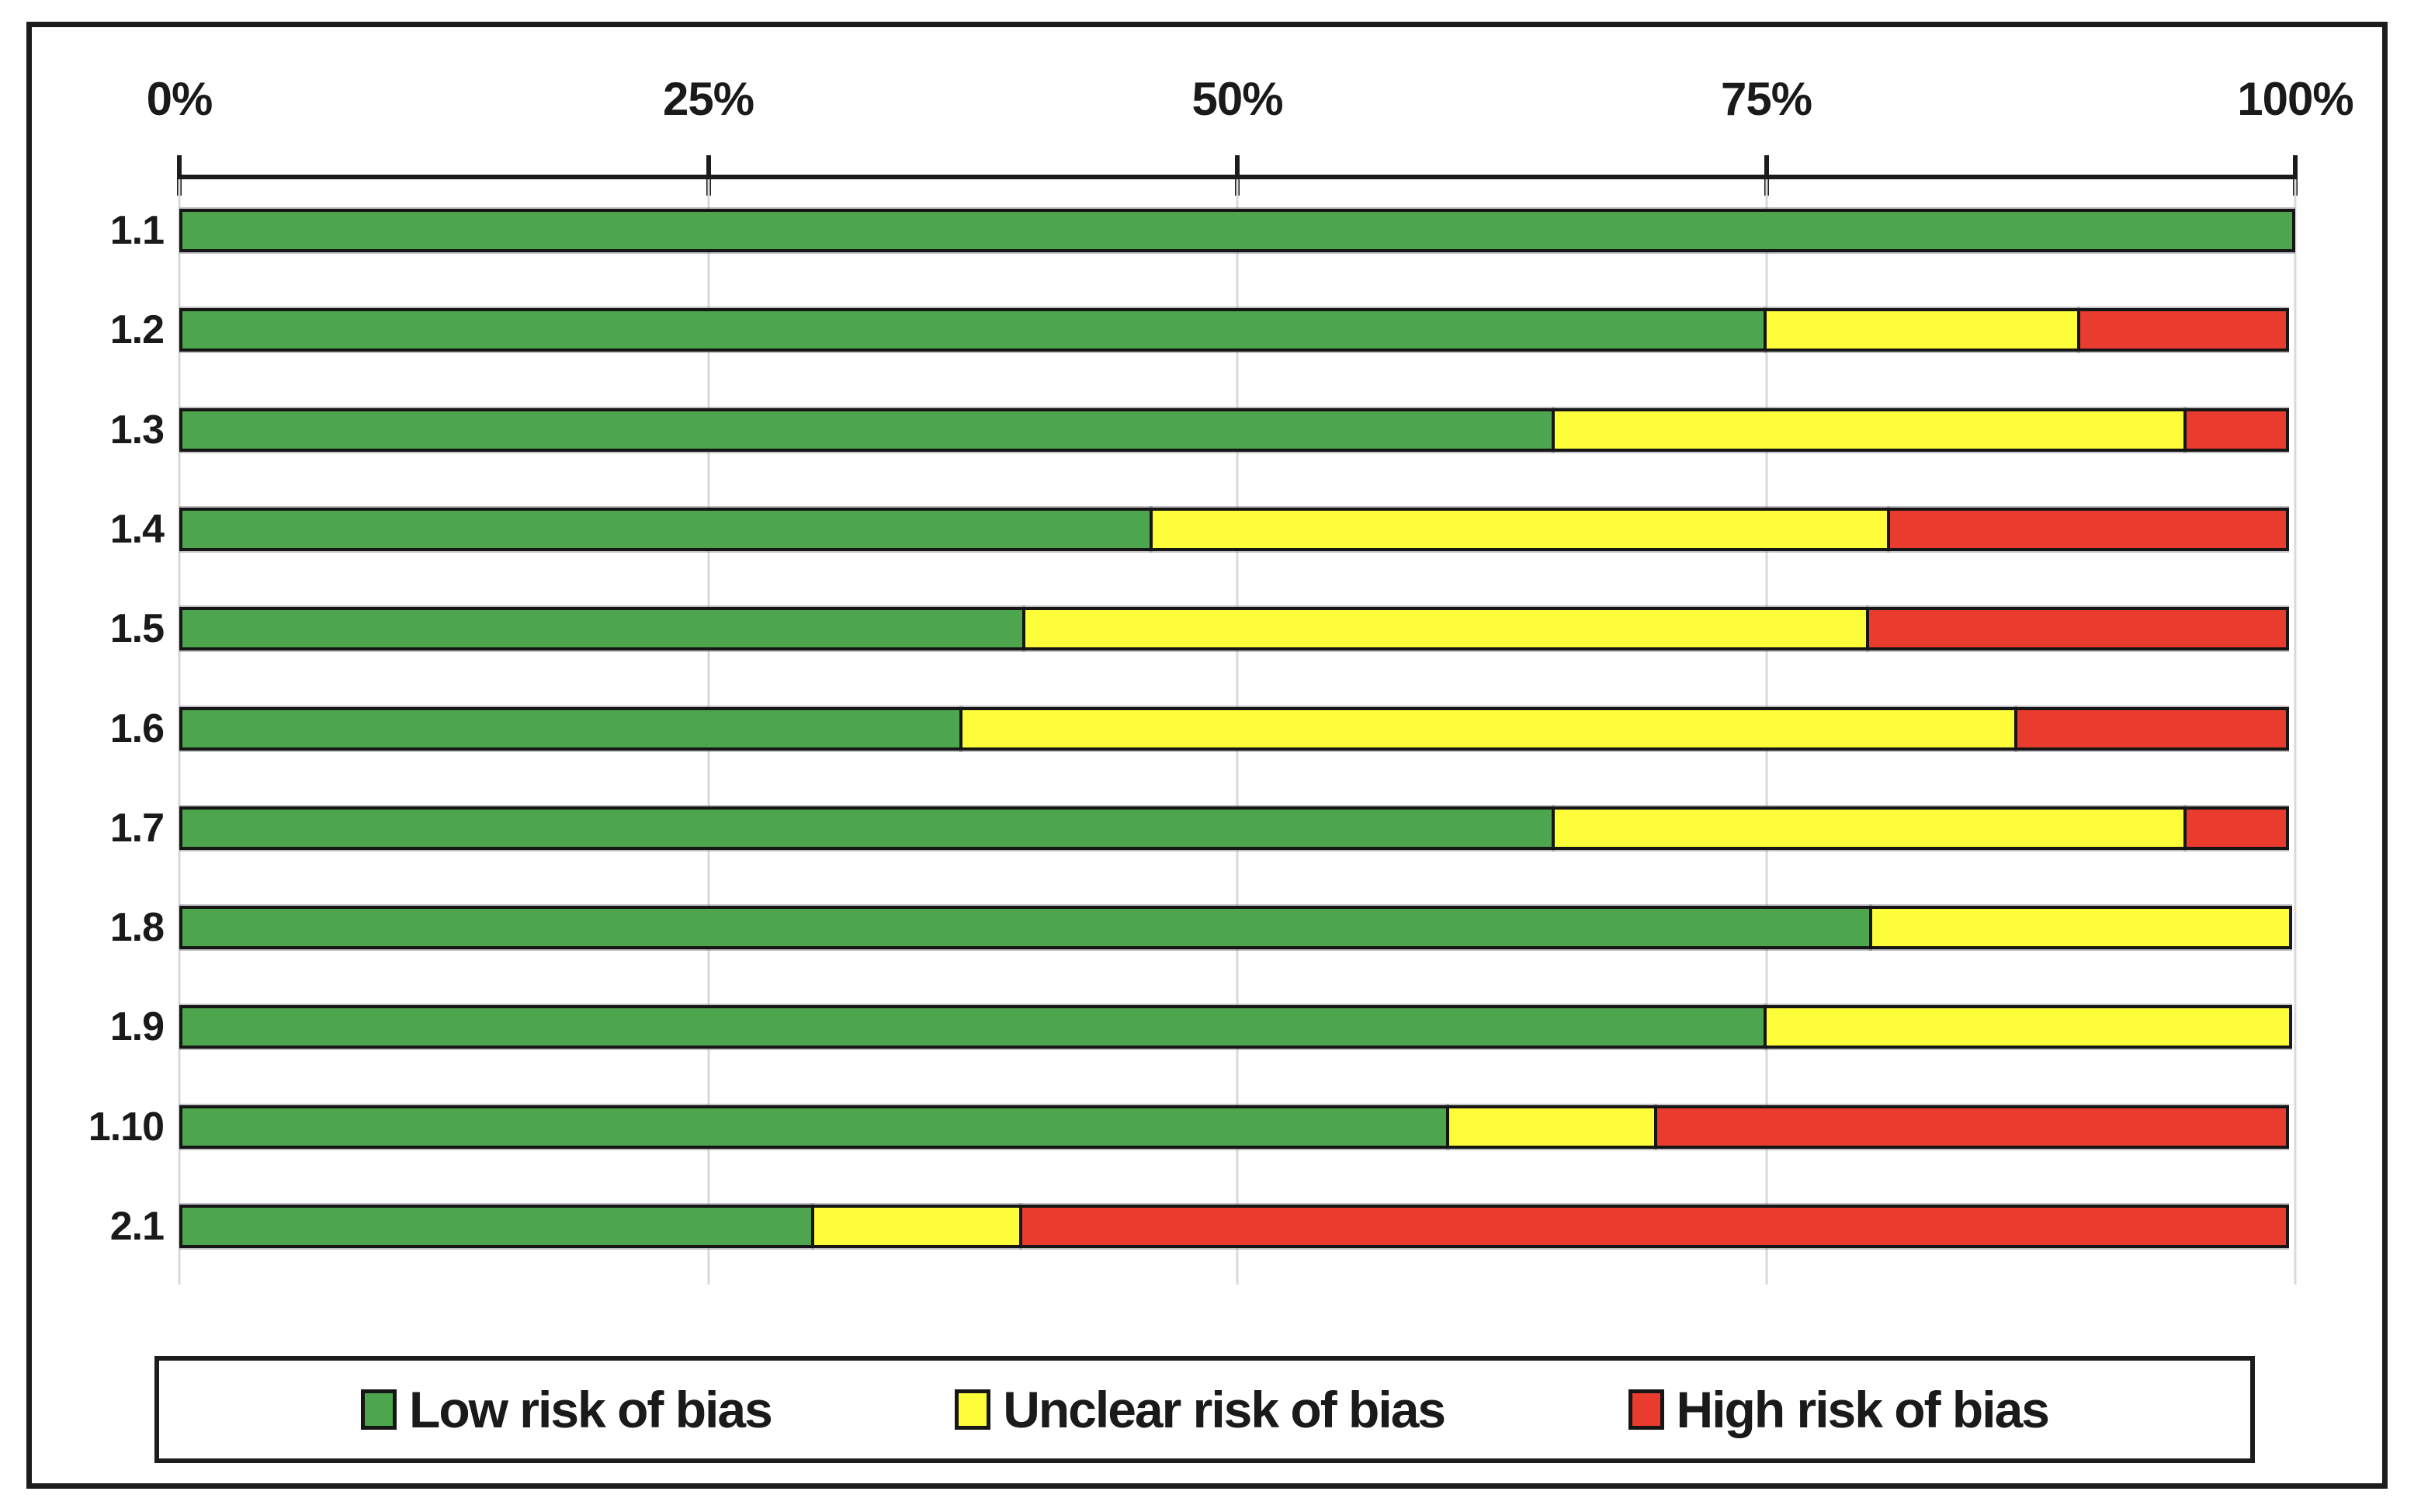  What do you see at coordinates (137, 629) in the screenshot?
I see `row-label-1.5: 1.5` at bounding box center [137, 629].